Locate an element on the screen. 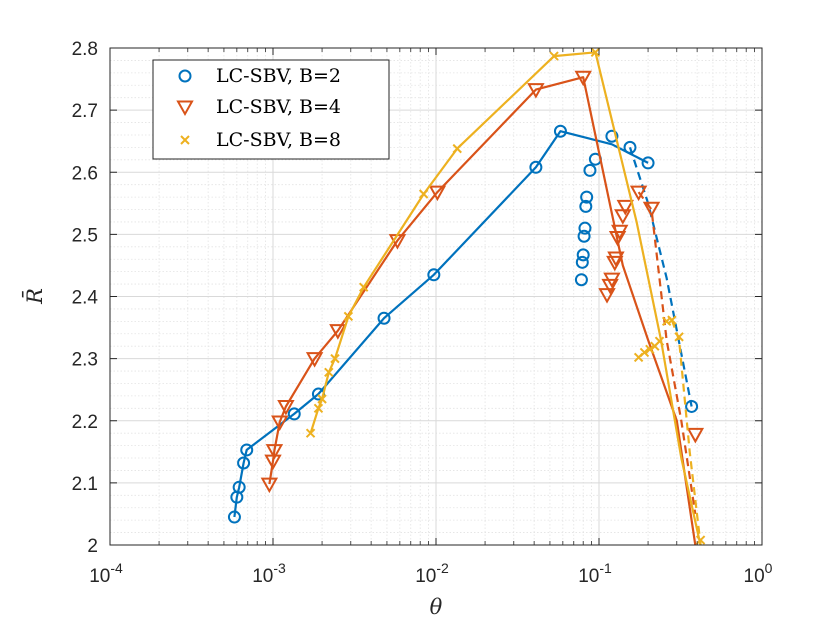 Image resolution: width=840 pixels, height=630 pixels. x-tick-label: 10⁻² is located at coordinates (432, 573).